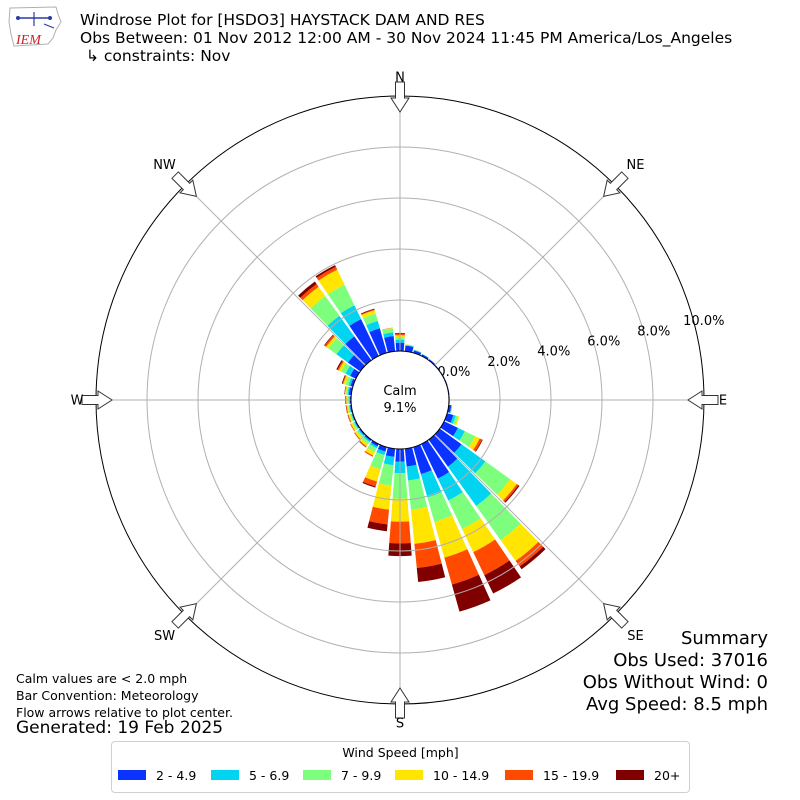 The width and height of the screenshot is (800, 800). I want to click on summary-avg-speed: Avg Speed: 8.5 mph, so click(677, 704).